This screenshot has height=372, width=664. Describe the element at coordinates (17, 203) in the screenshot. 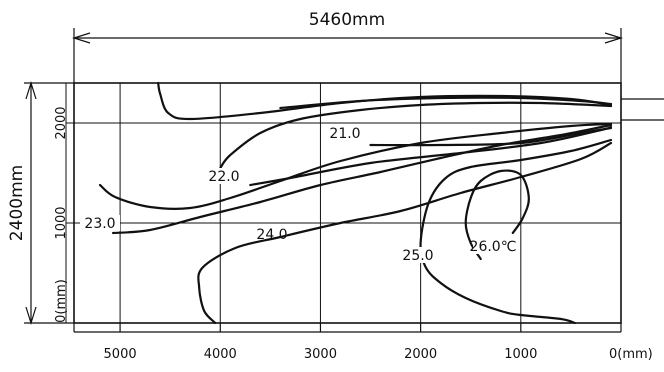

I see `height-dimension-label: 2400mm` at that location.